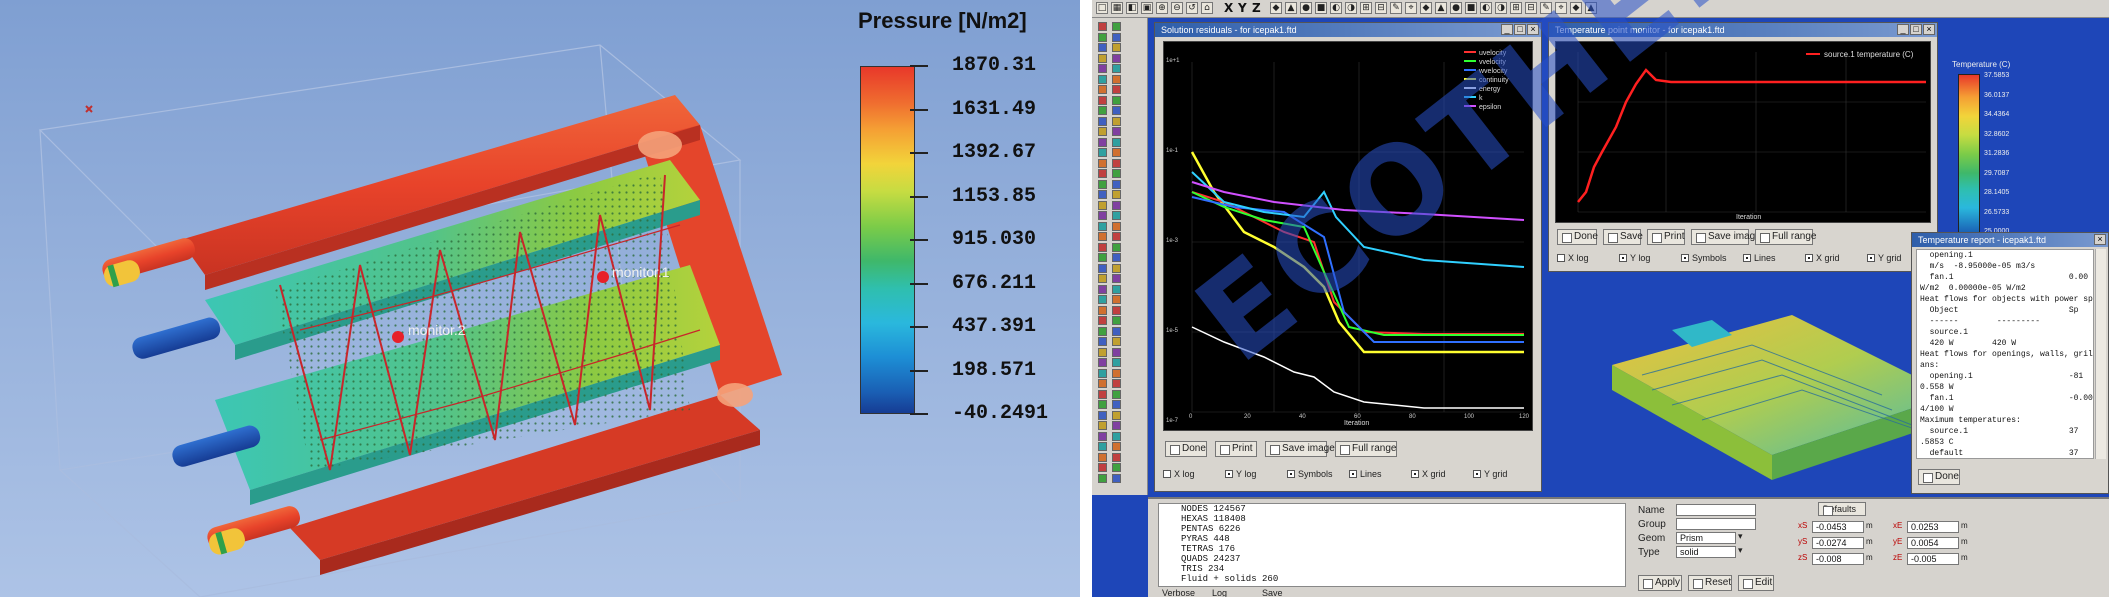  What do you see at coordinates (1573, 258) in the screenshot?
I see `temperature-x-log-checkbox: X log` at bounding box center [1573, 258].